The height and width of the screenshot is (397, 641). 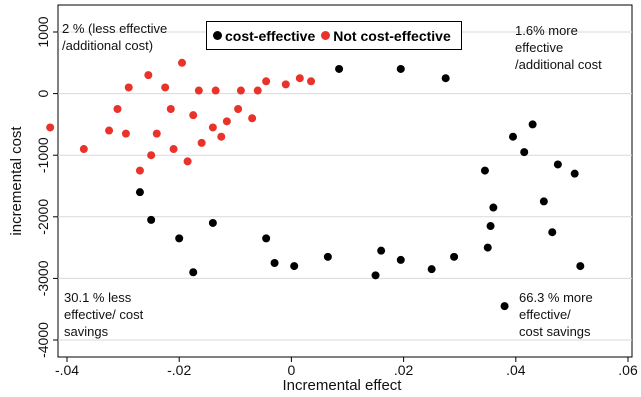 What do you see at coordinates (270, 35) in the screenshot?
I see `legend-label: cost-effective` at bounding box center [270, 35].